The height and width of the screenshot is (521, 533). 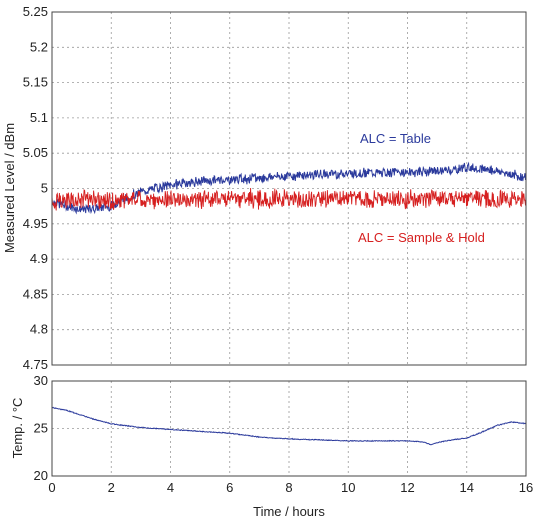 I want to click on top-panel-series, so click(x=289, y=188).